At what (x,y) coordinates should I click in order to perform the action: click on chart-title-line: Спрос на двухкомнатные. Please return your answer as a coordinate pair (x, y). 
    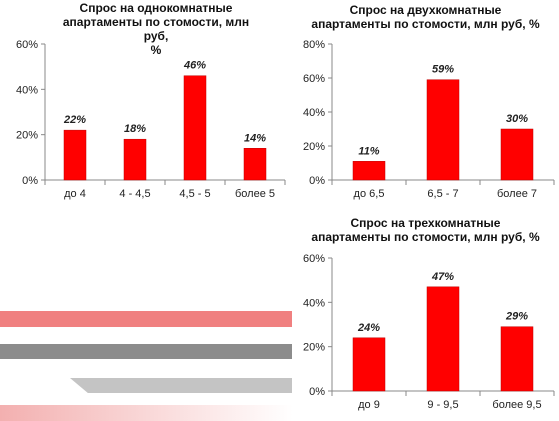
    Looking at the image, I should click on (425, 10).